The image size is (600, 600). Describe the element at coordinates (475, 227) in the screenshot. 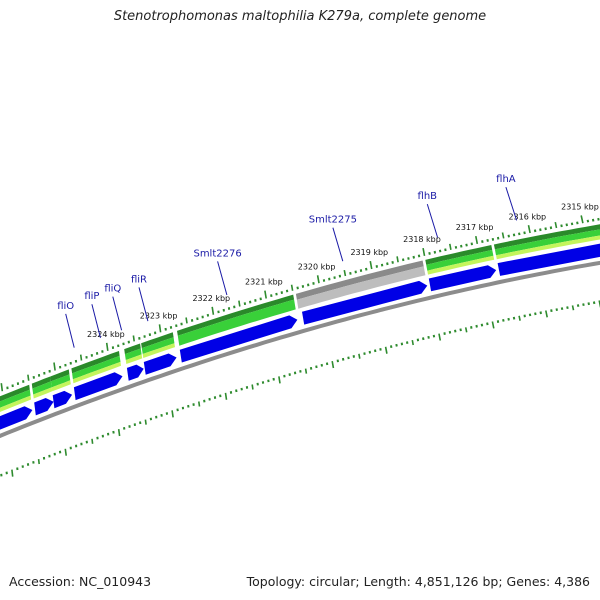

I see `tick-label: 2317 kbp` at that location.